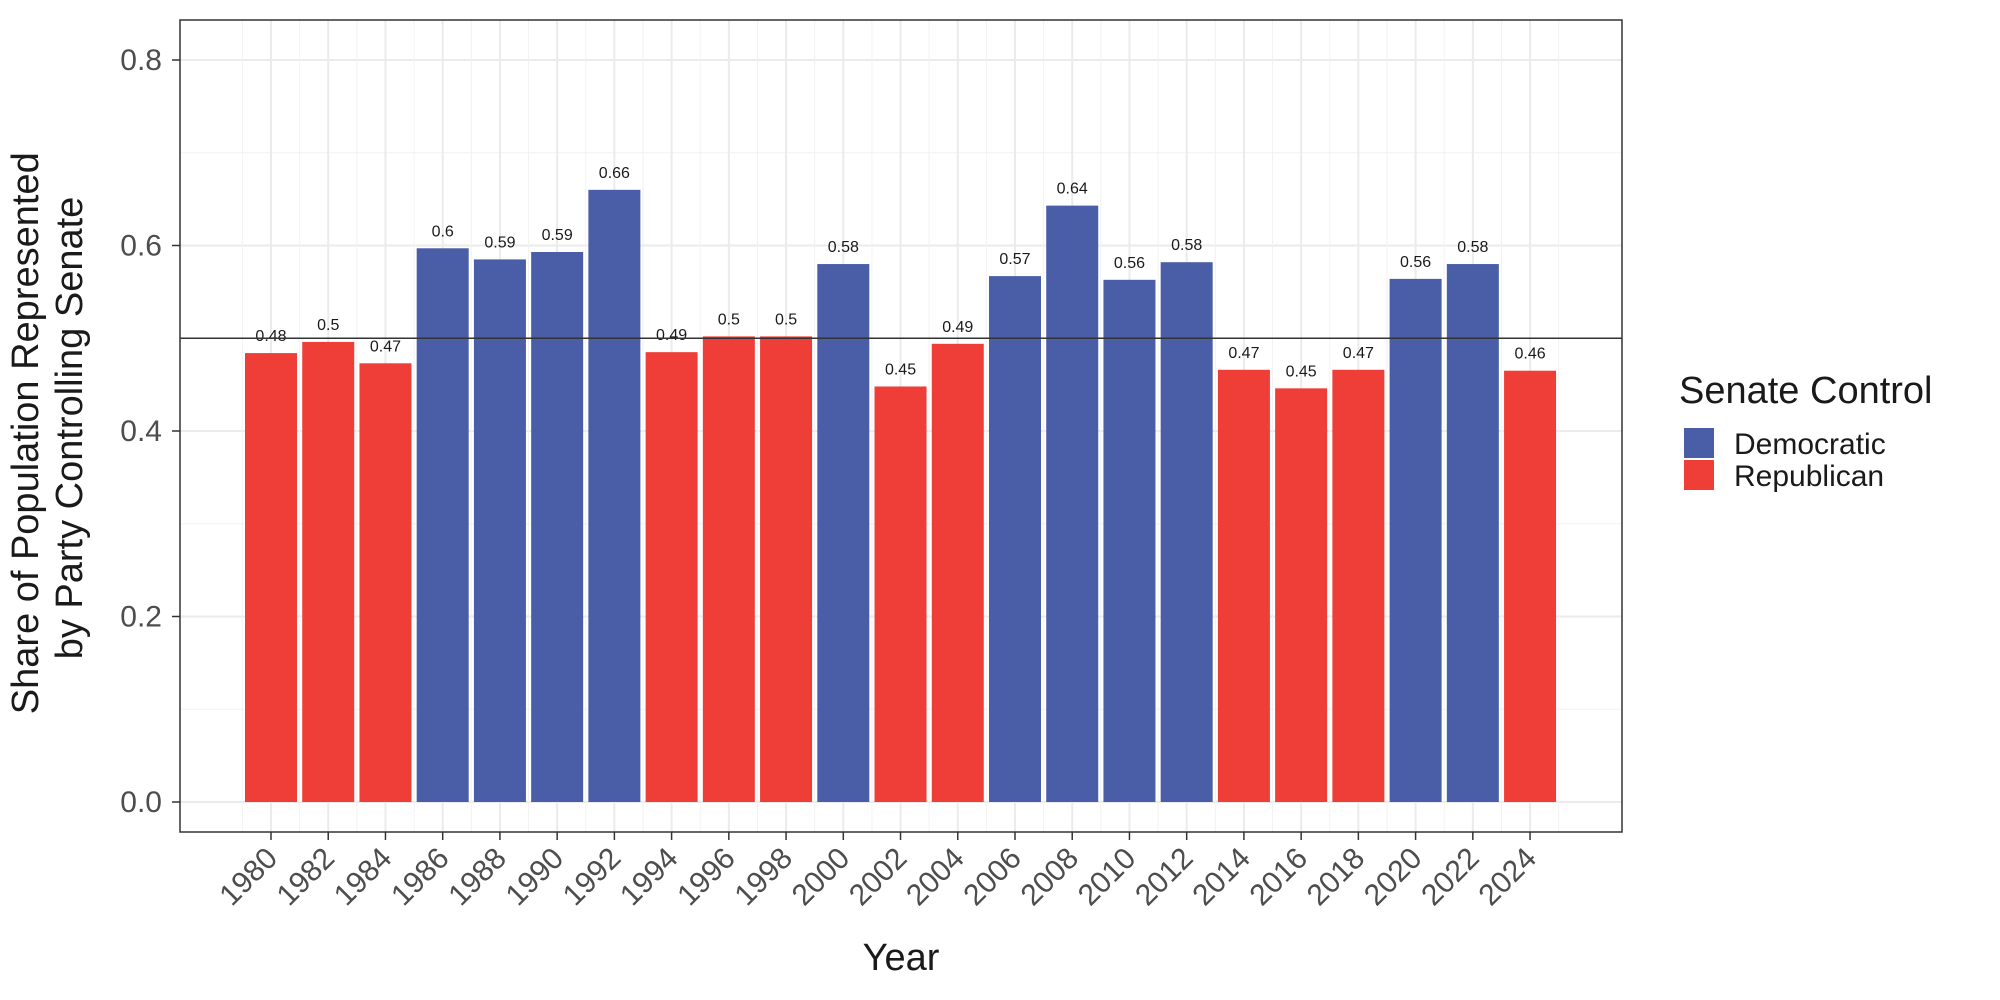  I want to click on bar-2006, so click(1014, 539).